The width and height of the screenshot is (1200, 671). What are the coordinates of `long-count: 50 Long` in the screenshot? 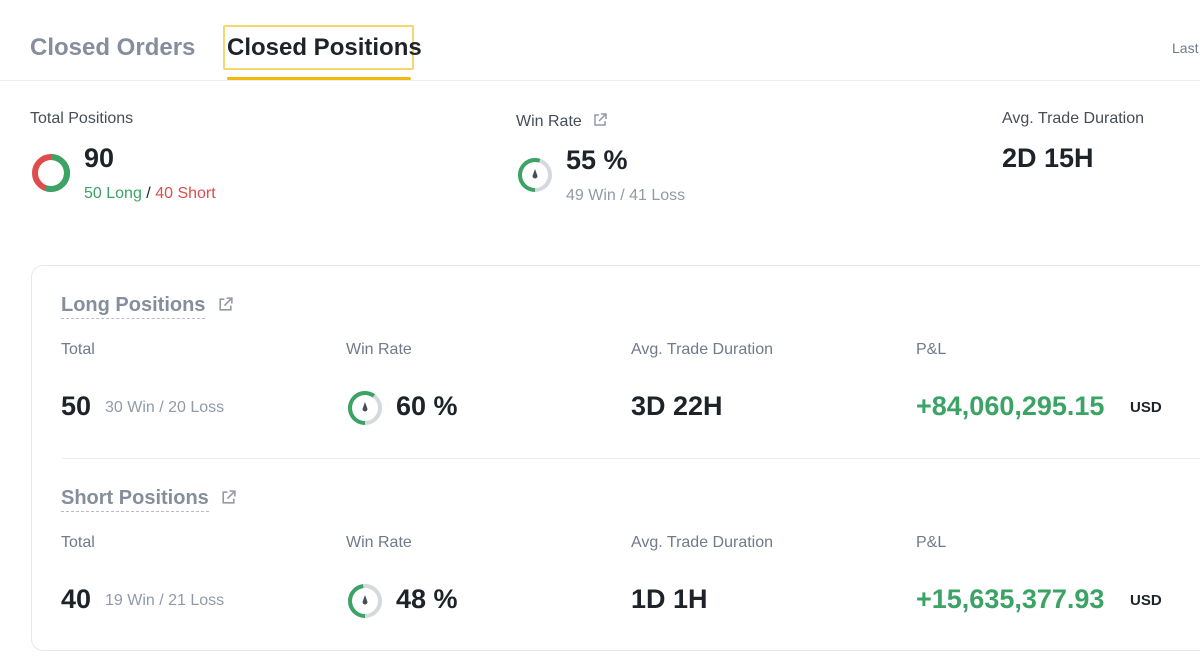 It's located at (113, 193).